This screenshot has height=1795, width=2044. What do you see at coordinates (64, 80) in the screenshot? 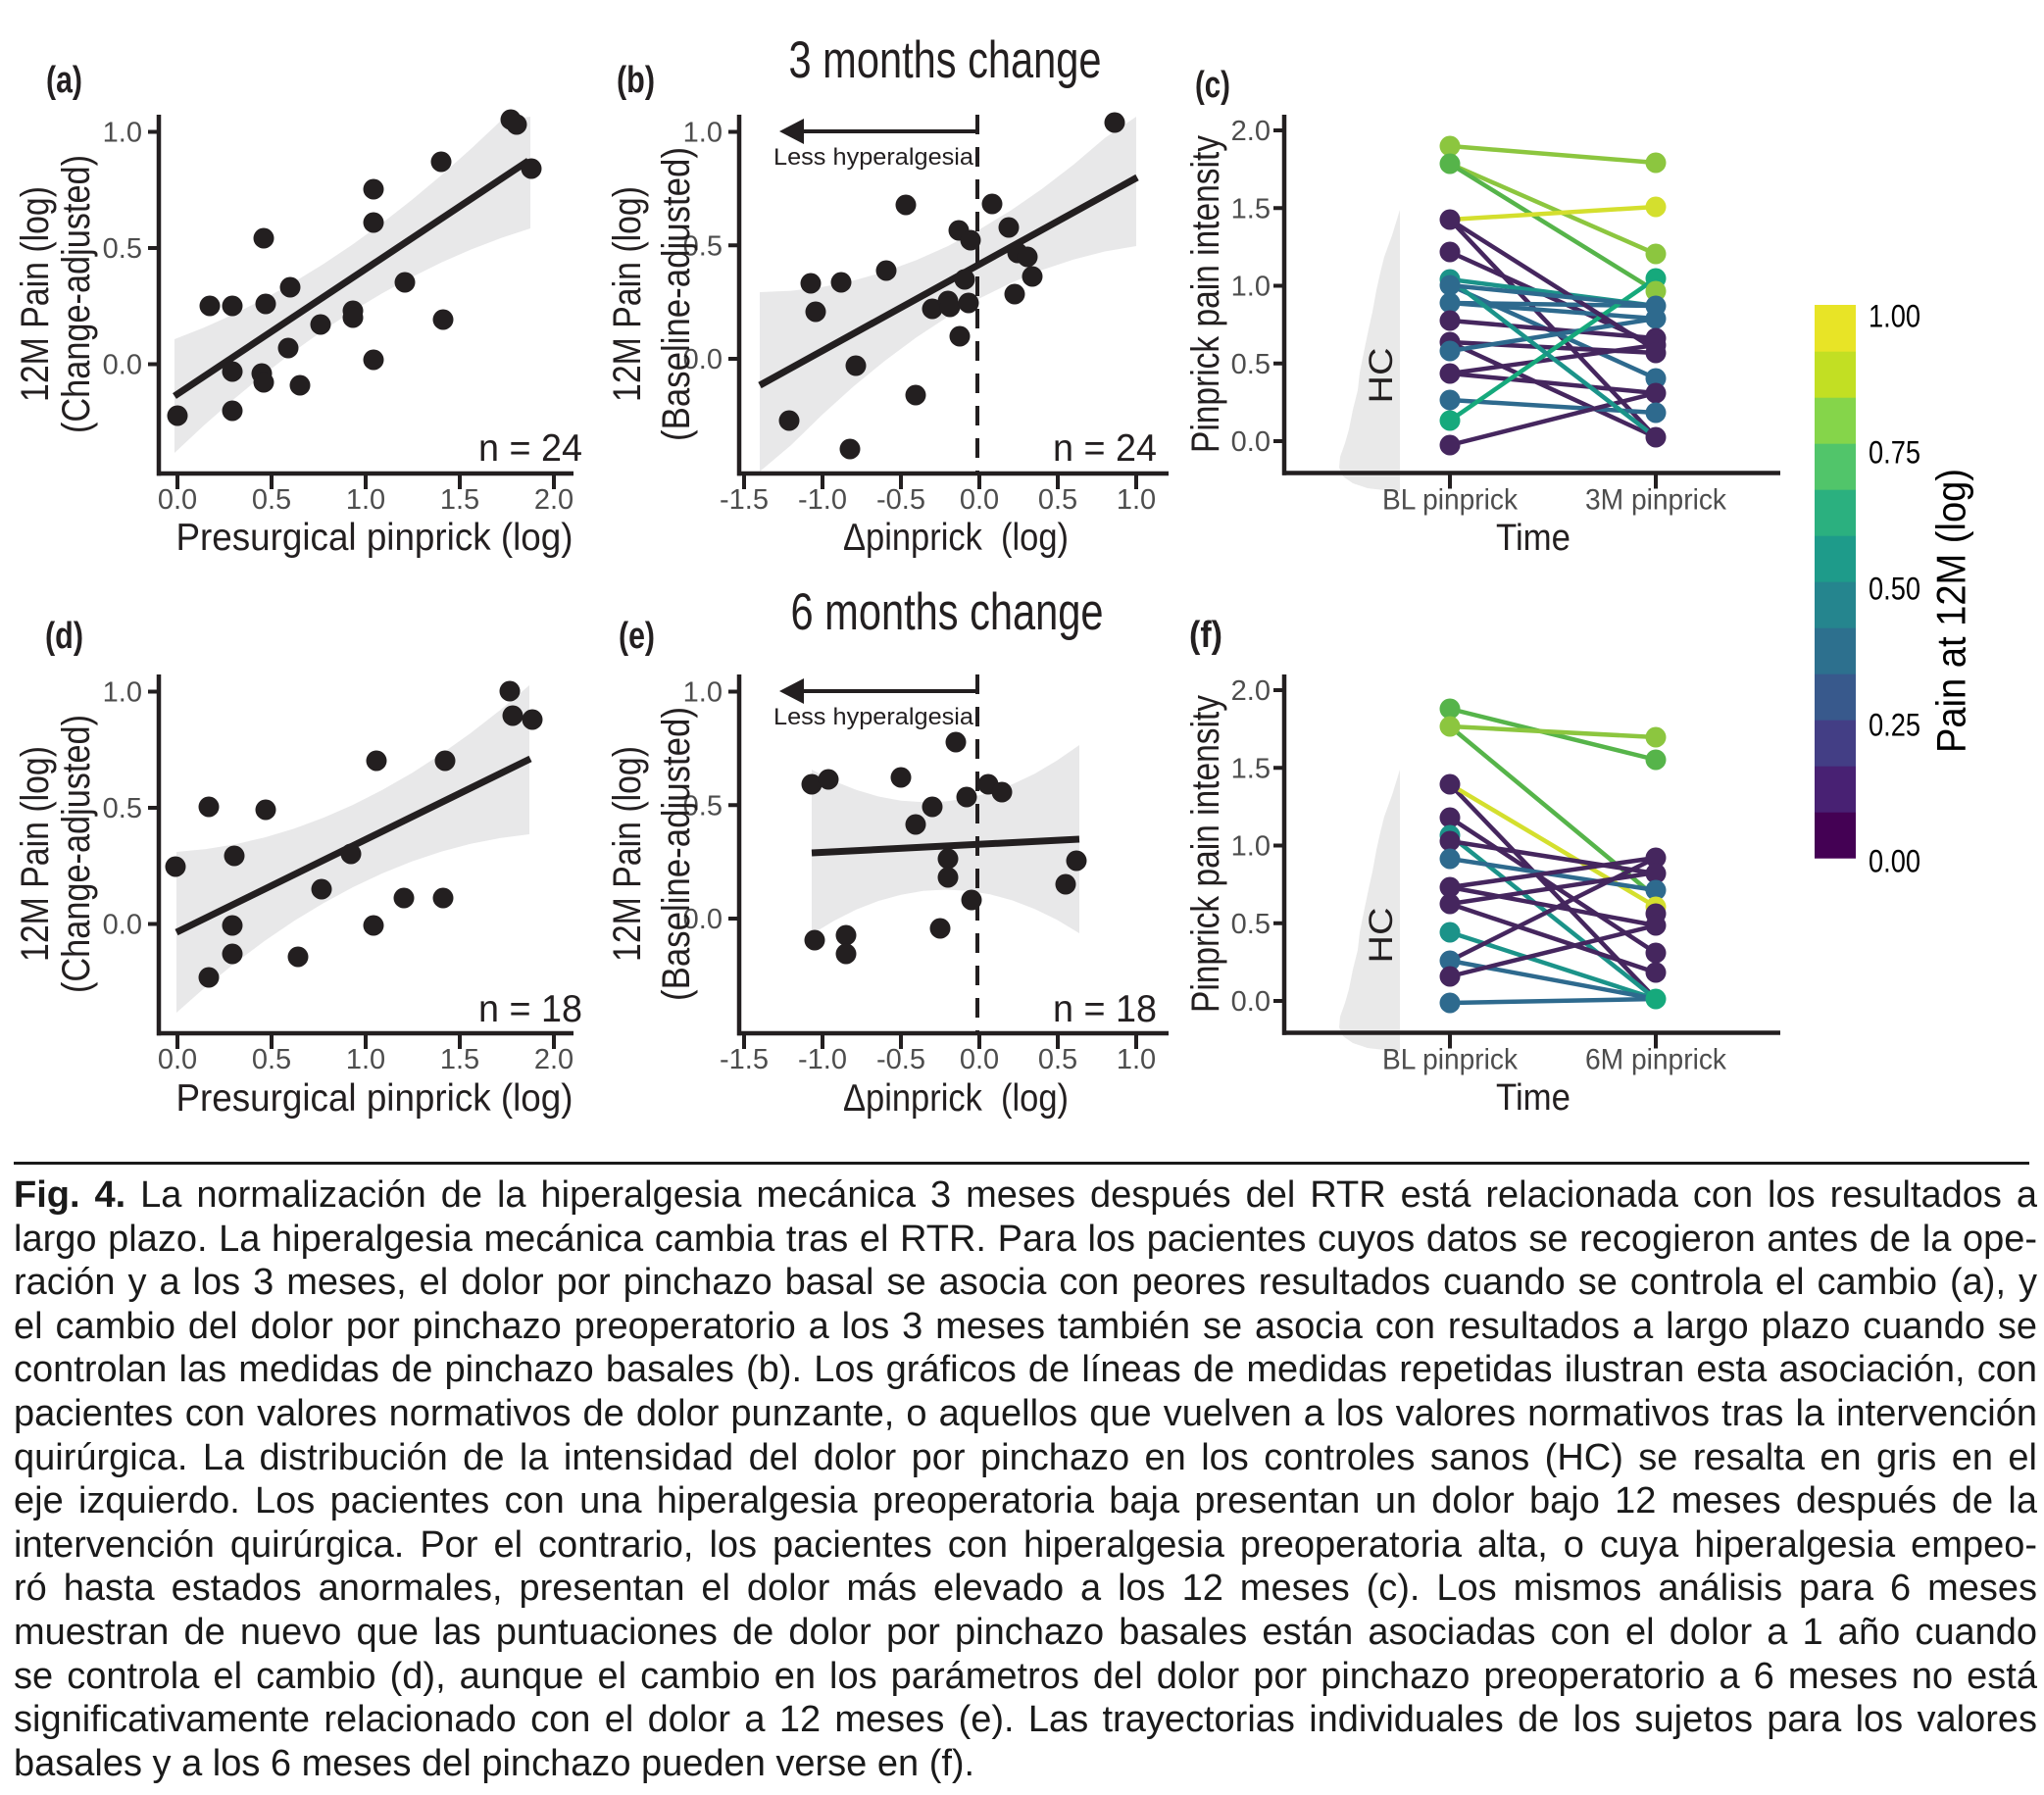
I see `svg-text: (a)` at bounding box center [64, 80].